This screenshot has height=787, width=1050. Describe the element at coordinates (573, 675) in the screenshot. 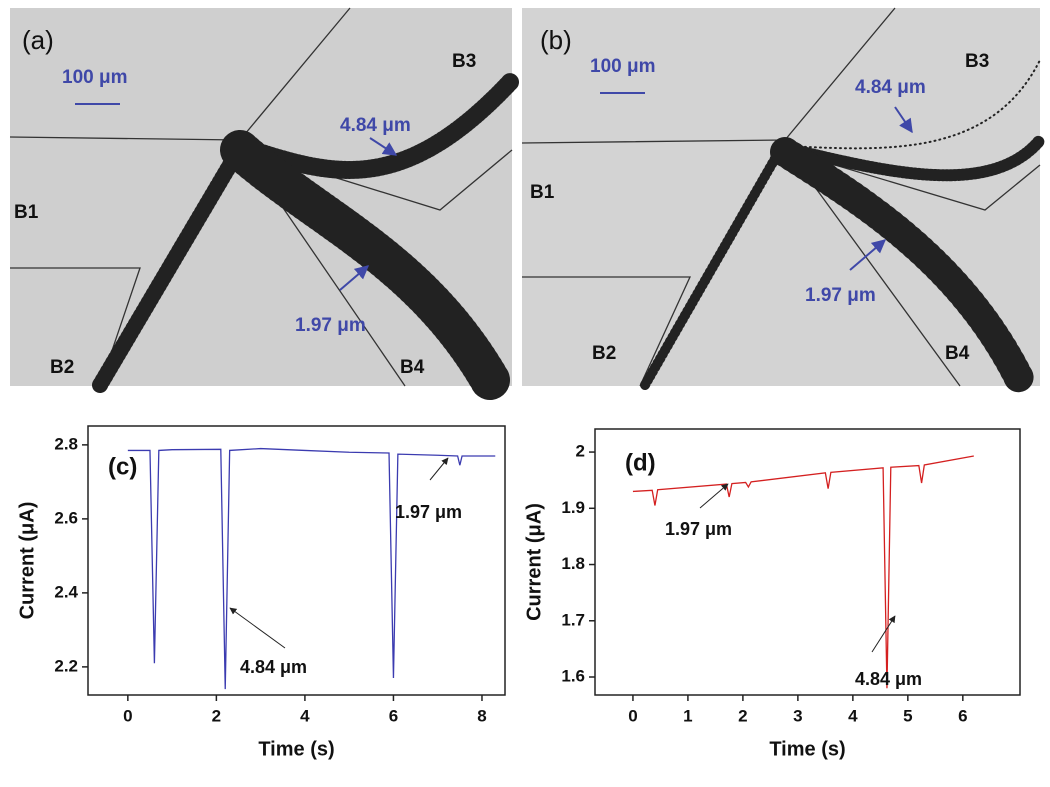

I see `y-tick-label: 1.6` at that location.